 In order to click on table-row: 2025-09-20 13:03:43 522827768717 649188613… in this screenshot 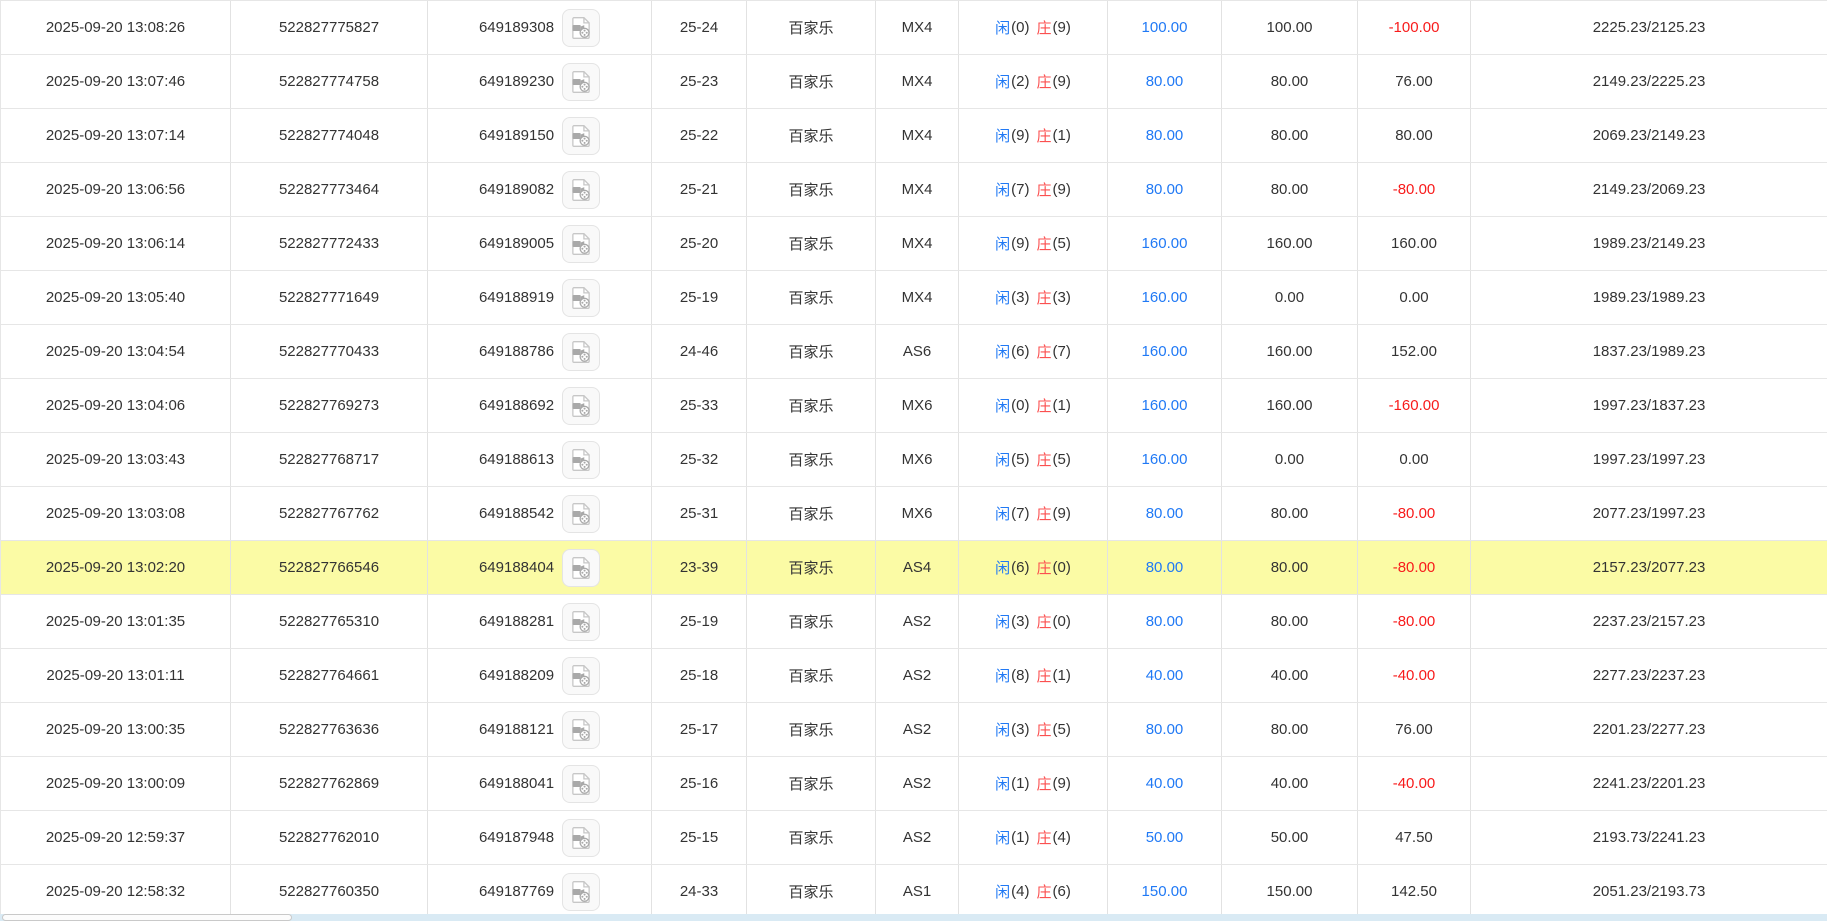, I will do `click(914, 460)`.